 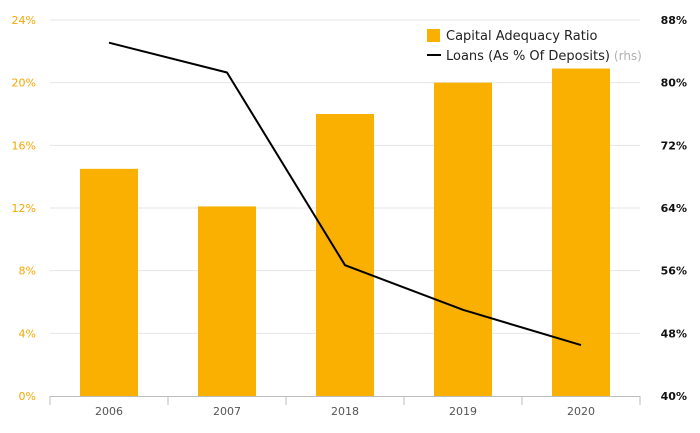 What do you see at coordinates (27, 333) in the screenshot?
I see `y-left-tick-label: 4%` at bounding box center [27, 333].